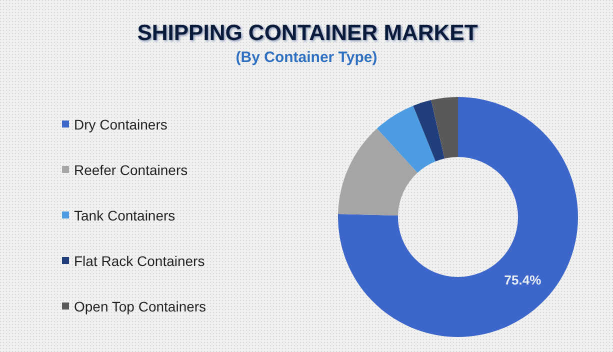 This screenshot has height=352, width=613. I want to click on legend-label: Tank Containers, so click(125, 216).